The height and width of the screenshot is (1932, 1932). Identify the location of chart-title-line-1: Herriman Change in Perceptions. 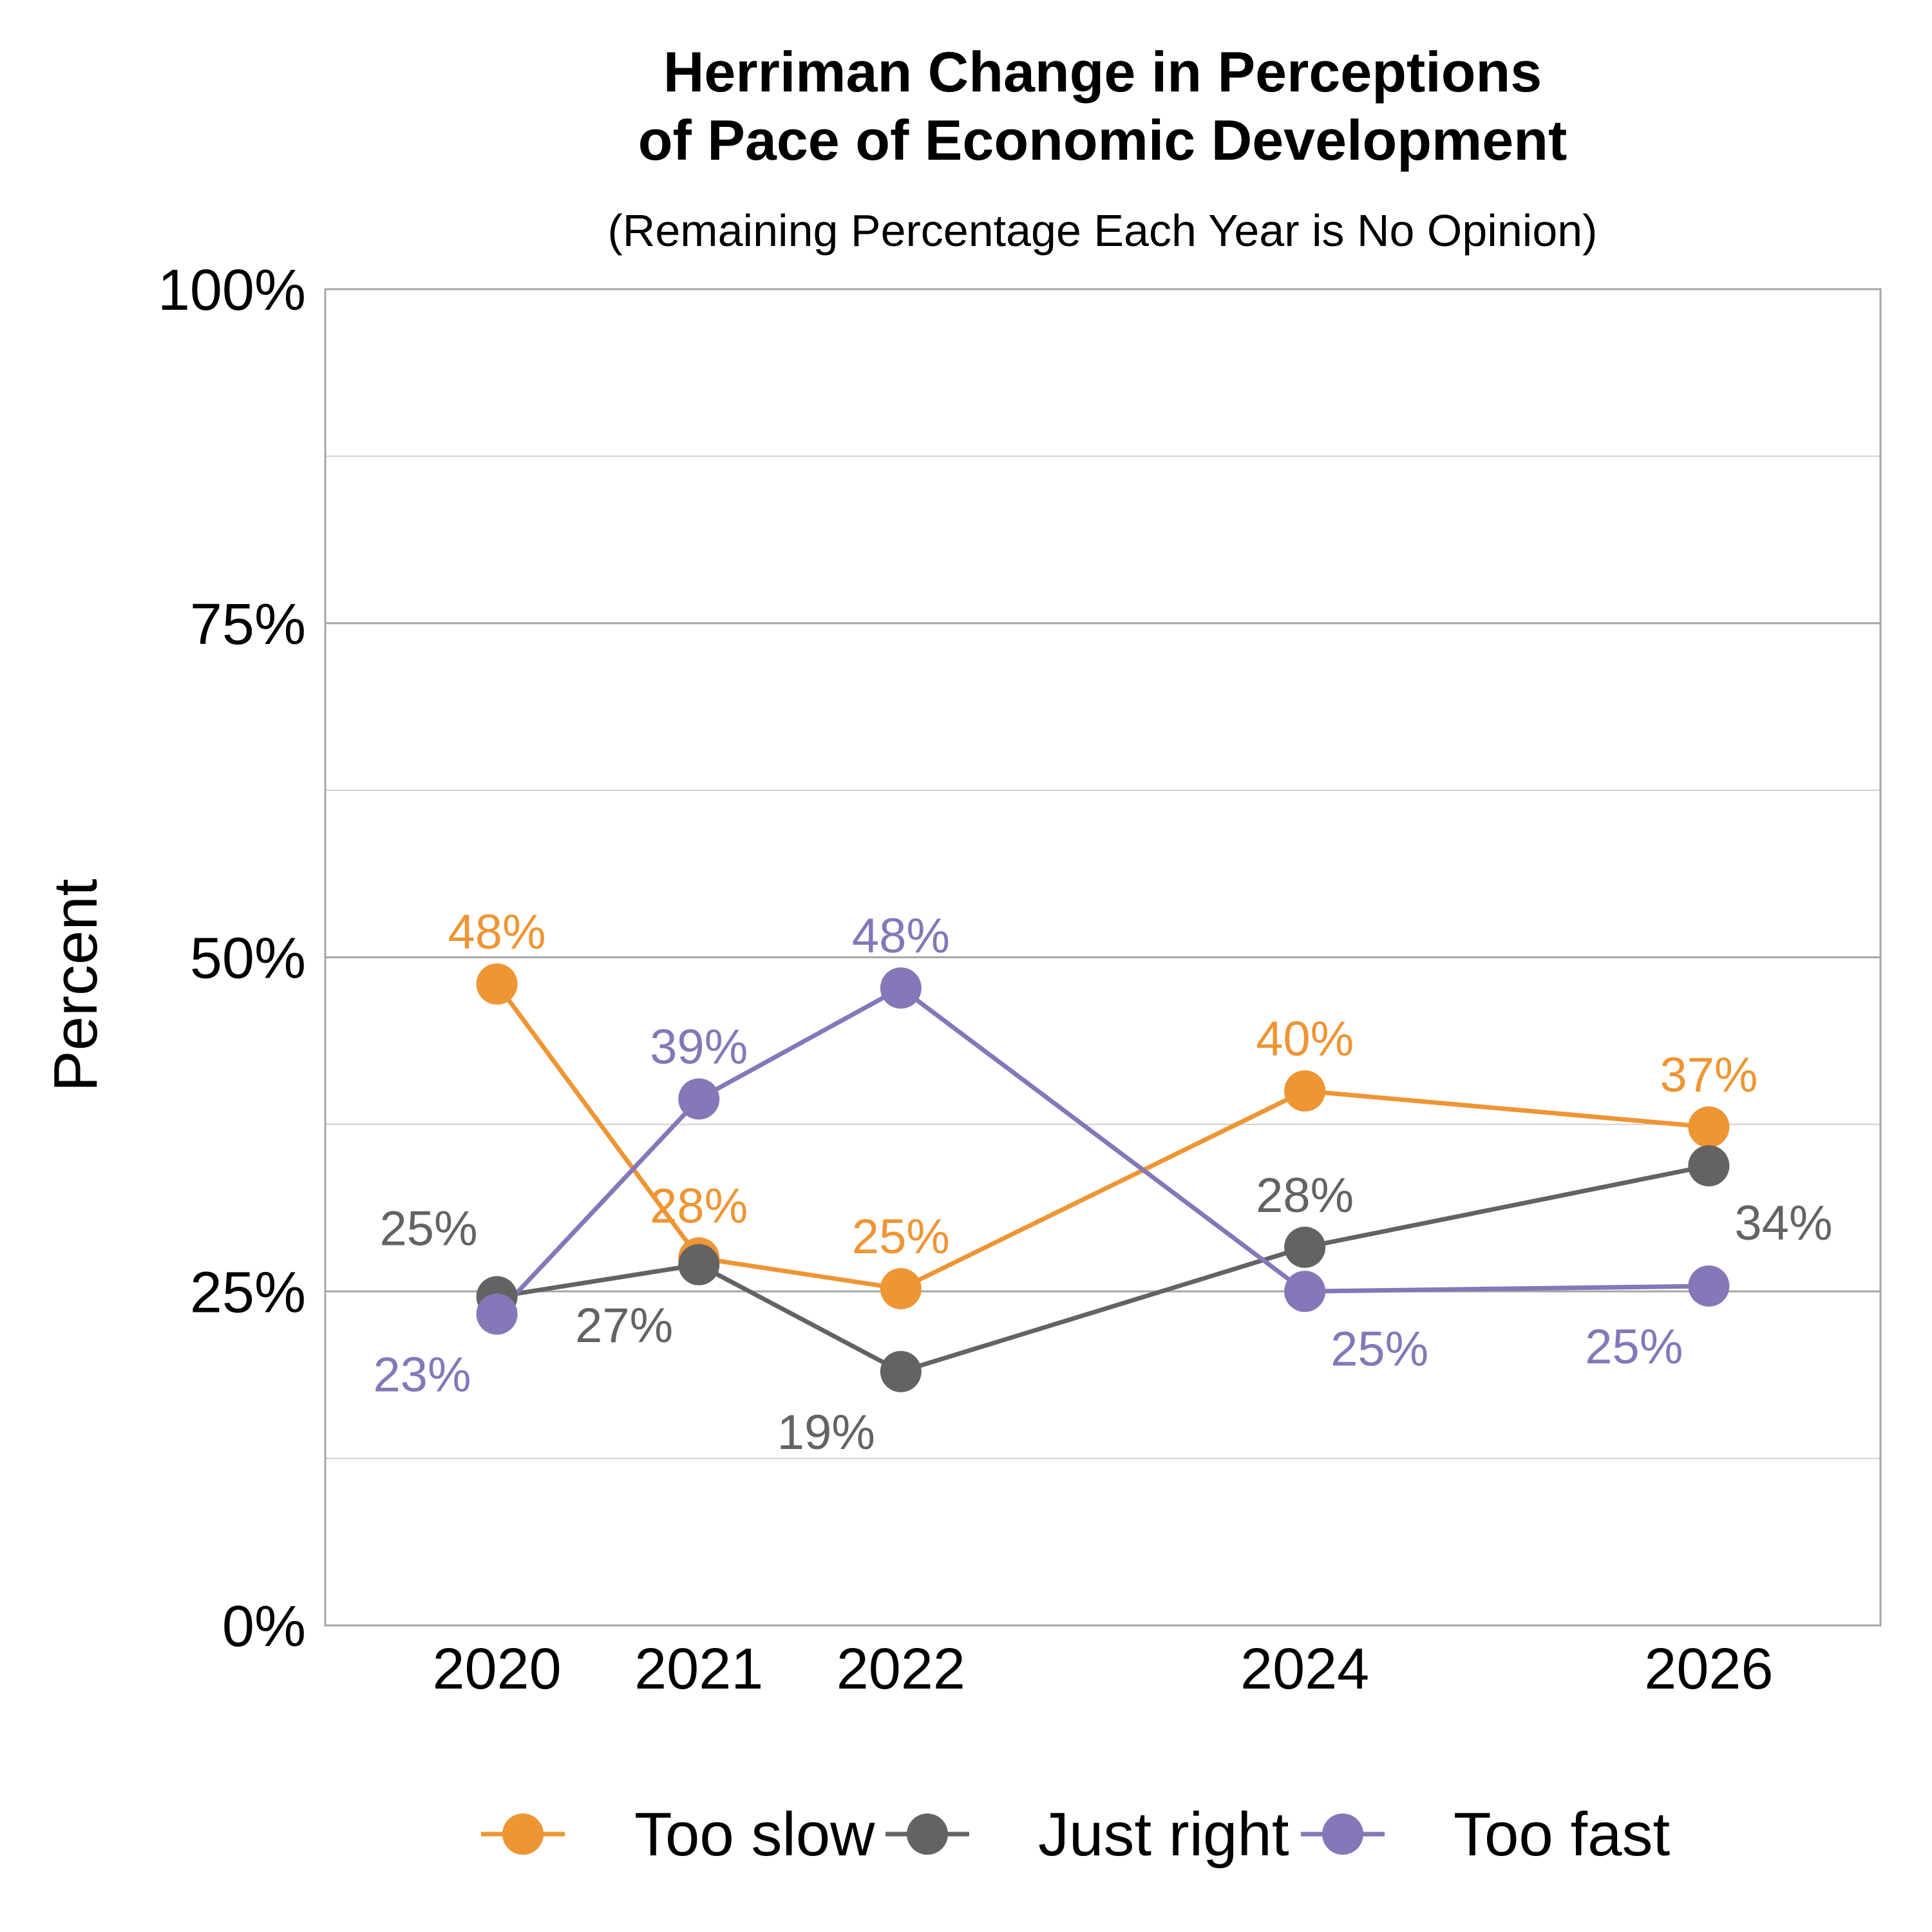
(1102, 72).